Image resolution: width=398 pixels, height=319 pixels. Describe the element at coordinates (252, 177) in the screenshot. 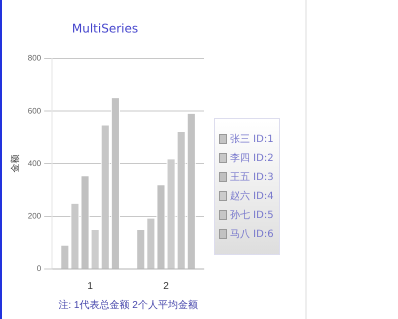

I see `legend-label: 王五 ID:3` at that location.